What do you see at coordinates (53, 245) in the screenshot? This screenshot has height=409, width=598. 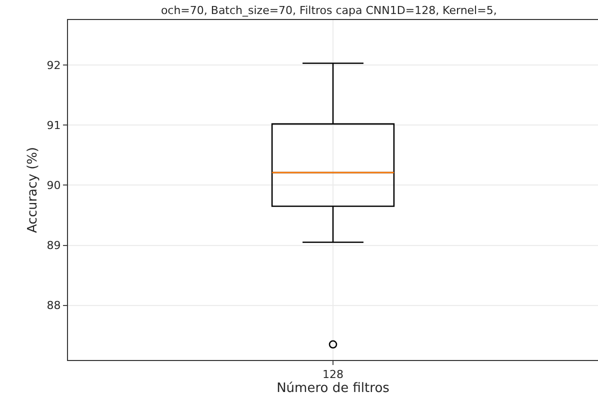 I see `y-tick-label: 89` at bounding box center [53, 245].